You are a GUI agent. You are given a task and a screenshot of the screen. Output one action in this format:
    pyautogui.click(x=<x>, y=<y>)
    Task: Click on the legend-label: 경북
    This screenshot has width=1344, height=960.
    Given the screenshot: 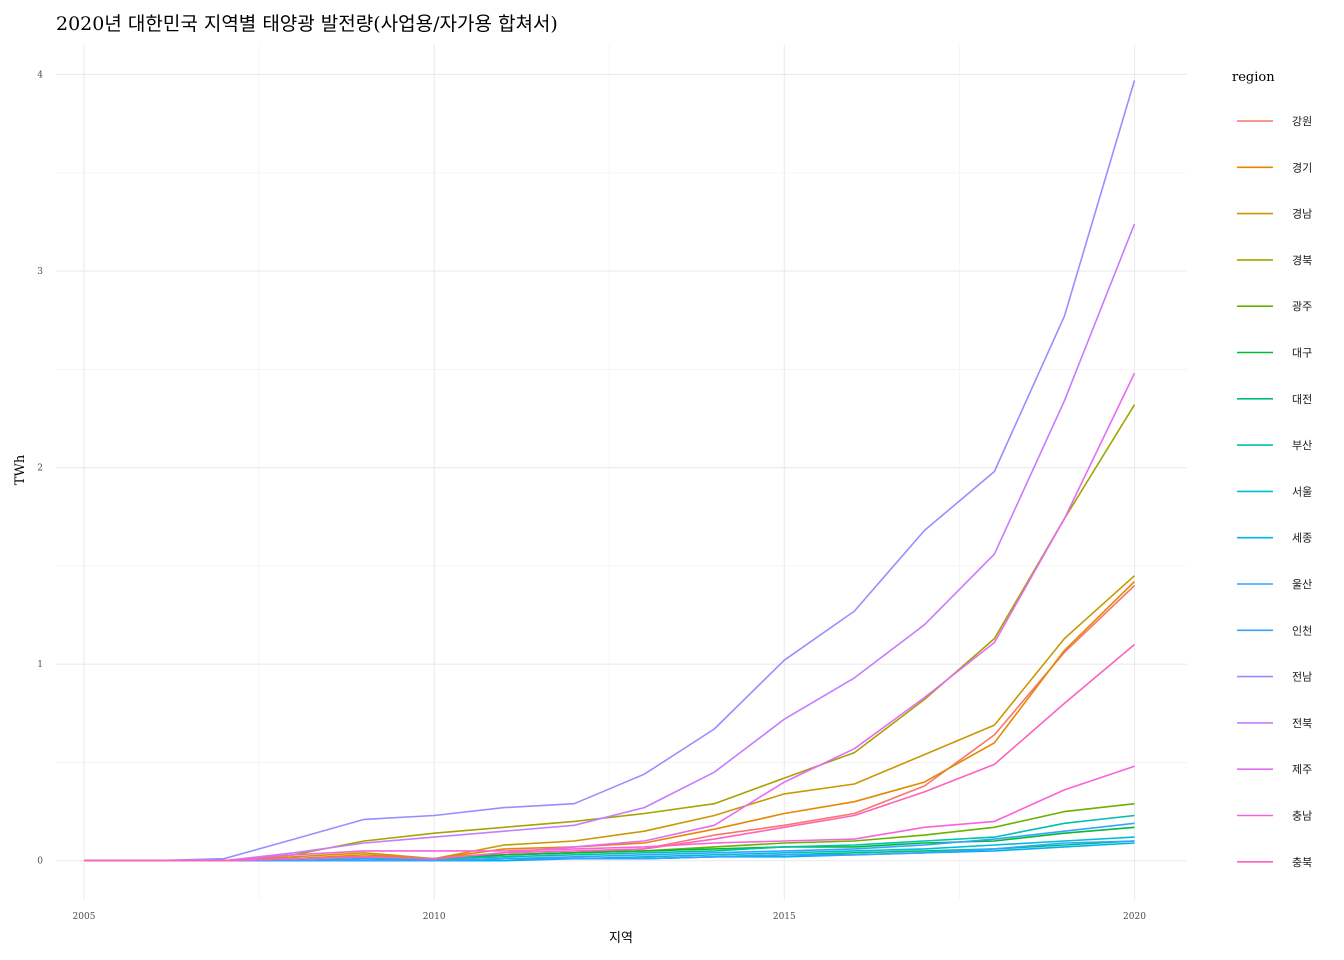 What is the action you would take?
    pyautogui.click(x=1302, y=260)
    